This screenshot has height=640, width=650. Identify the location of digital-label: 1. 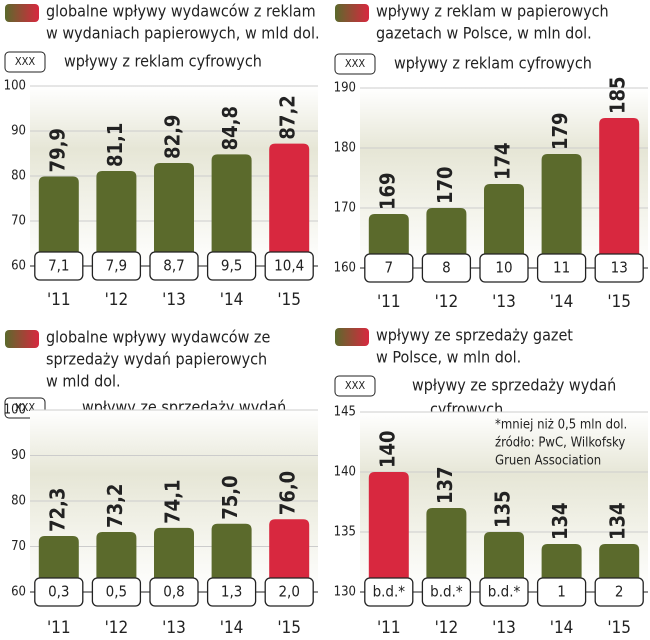
(561, 592).